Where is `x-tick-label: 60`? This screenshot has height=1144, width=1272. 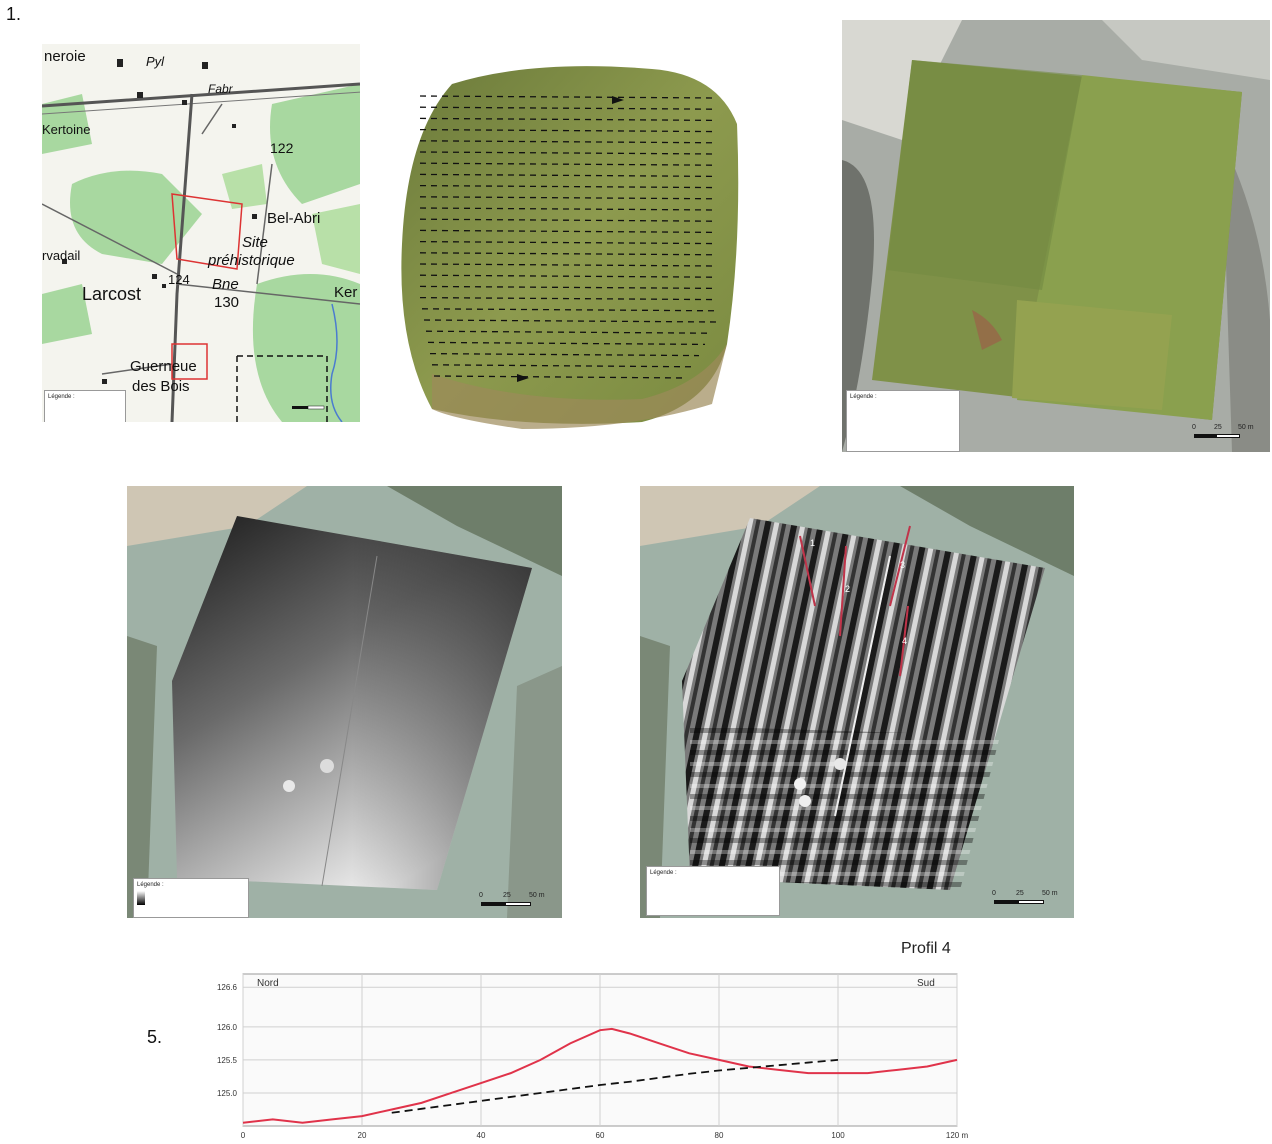
x-tick-label: 60 is located at coordinates (600, 1135).